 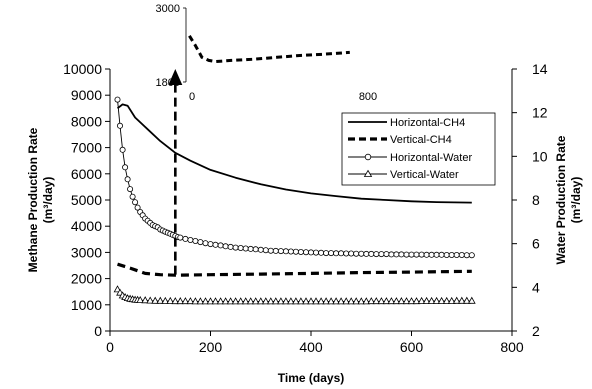 I want to click on y2-tick-label: 4, so click(x=536, y=287).